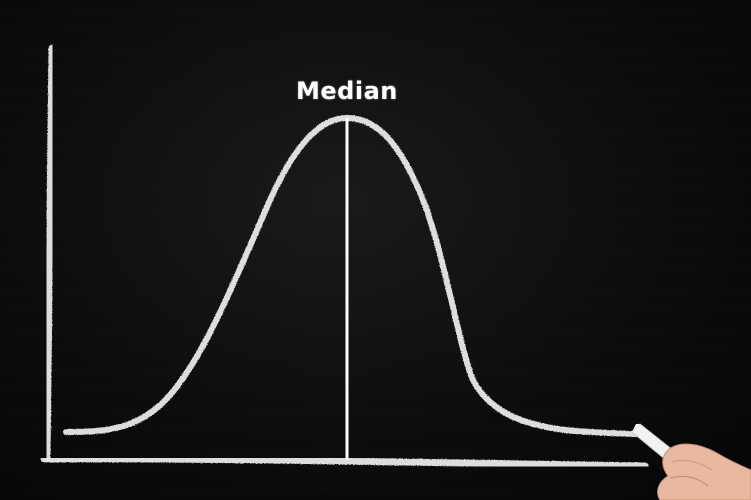 The width and height of the screenshot is (751, 500). Describe the element at coordinates (691, 461) in the screenshot. I see `hand-holding-chalk-icon` at that location.